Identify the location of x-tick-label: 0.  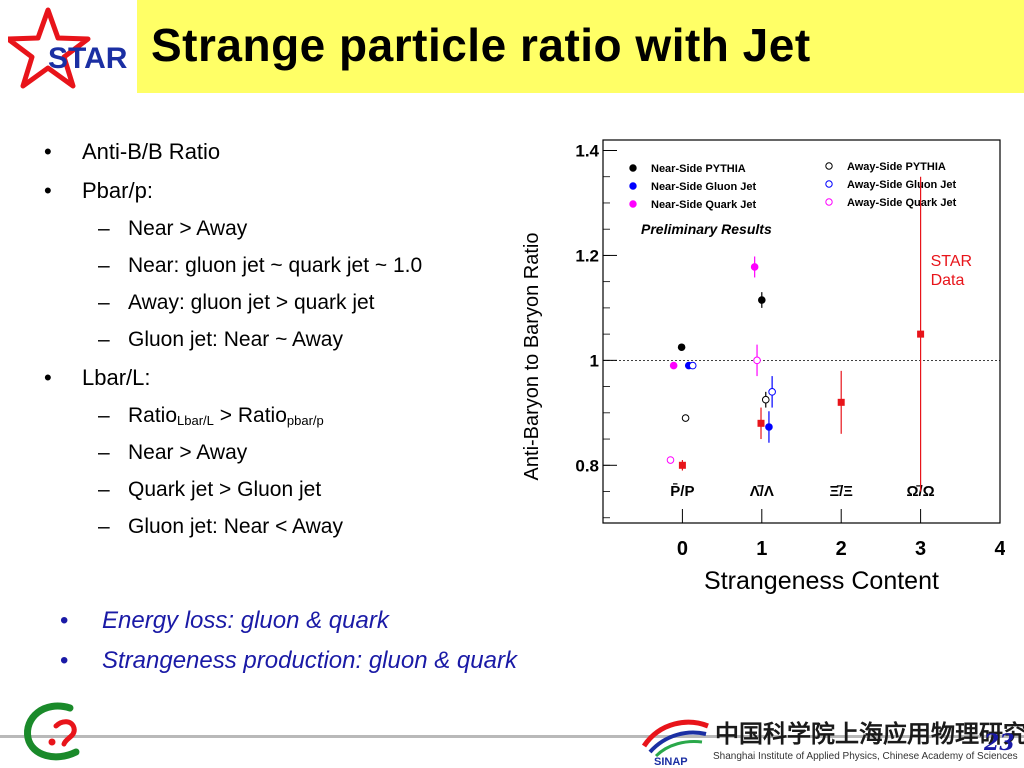
(682, 549).